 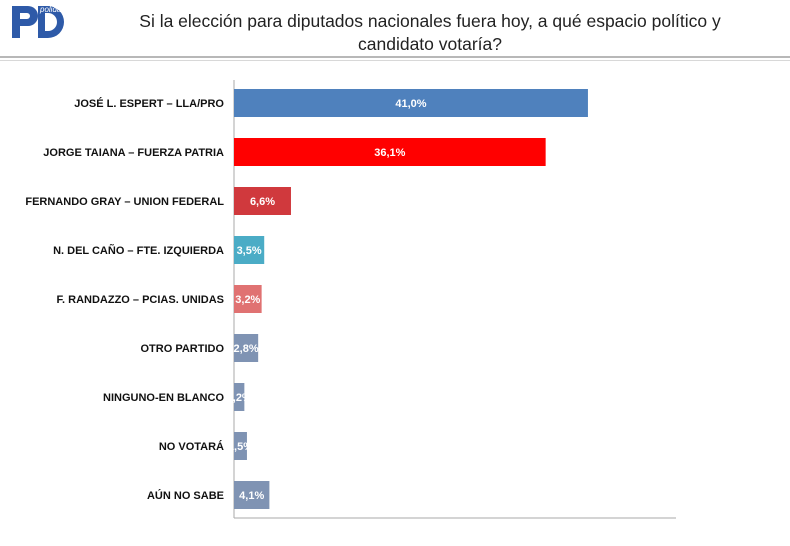 What do you see at coordinates (191, 446) in the screenshot?
I see `category-label: NO VOTARÁ` at bounding box center [191, 446].